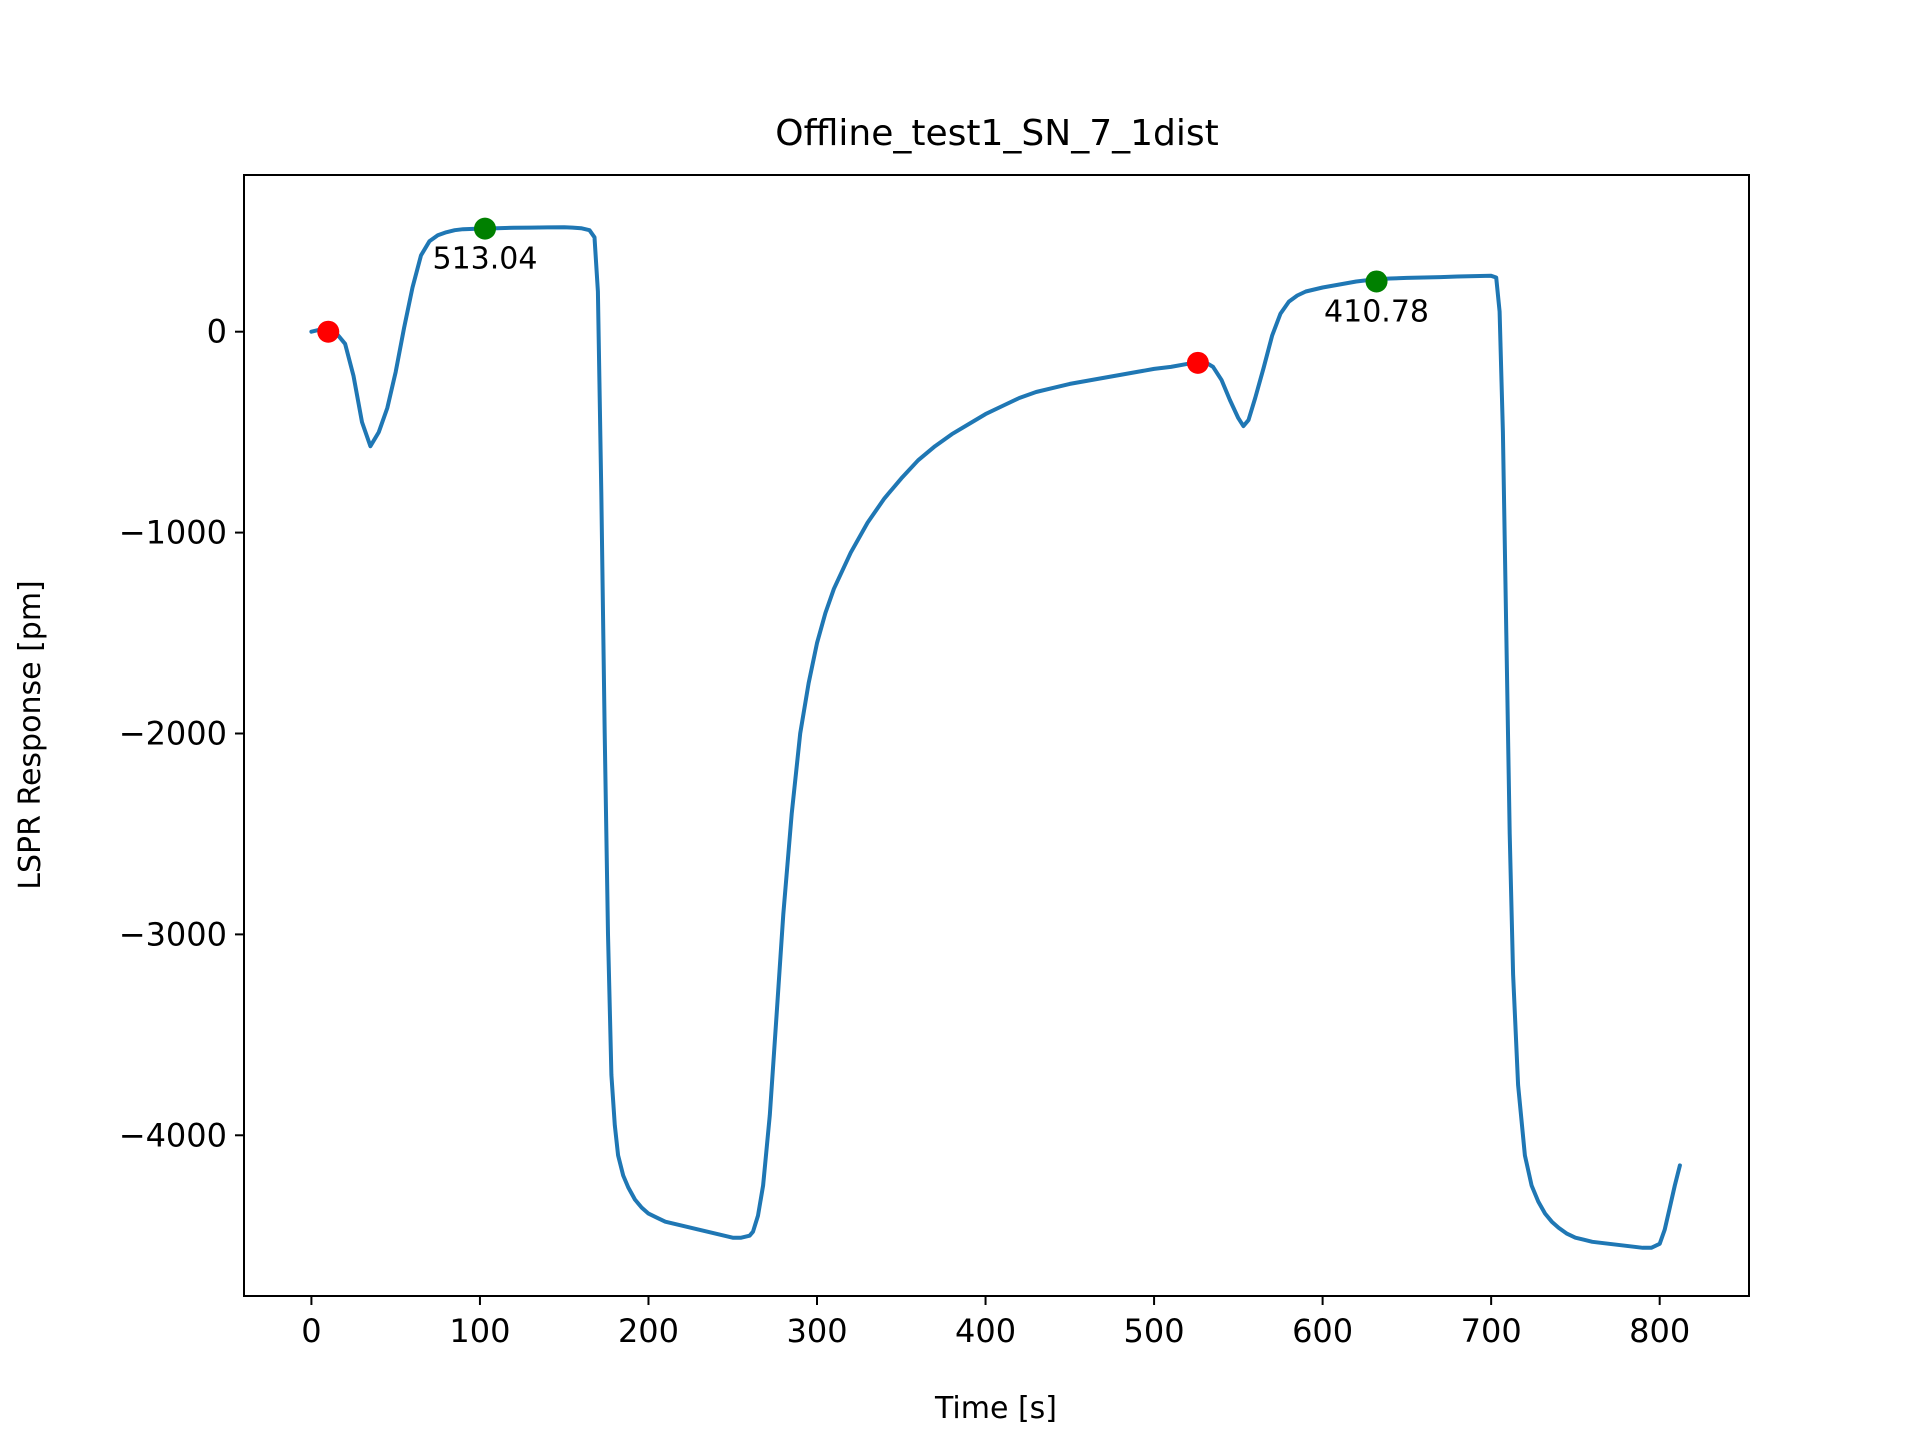  Describe the element at coordinates (1376, 311) in the screenshot. I see `annotation-label-1: 410.78` at that location.